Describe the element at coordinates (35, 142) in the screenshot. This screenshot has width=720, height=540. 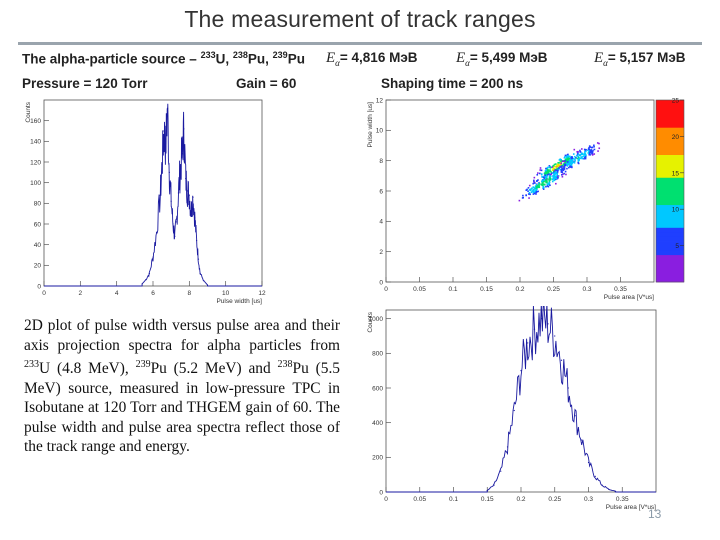
I see `width-ytick-label-7: 140` at that location.